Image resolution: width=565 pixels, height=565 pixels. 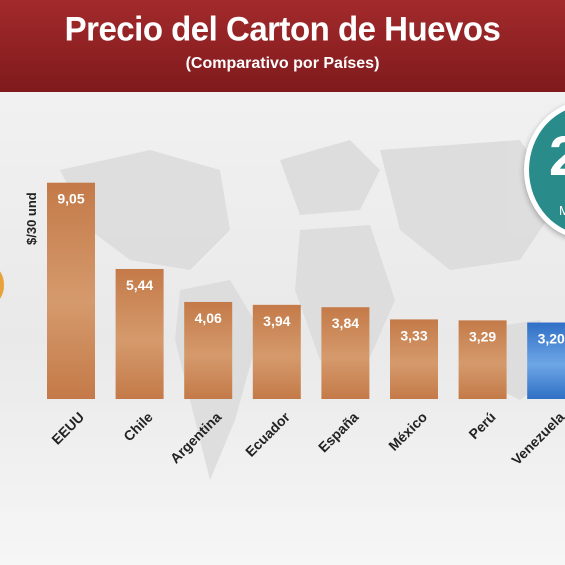 I want to click on value-label-ecuador: 3,94, so click(x=276, y=321).